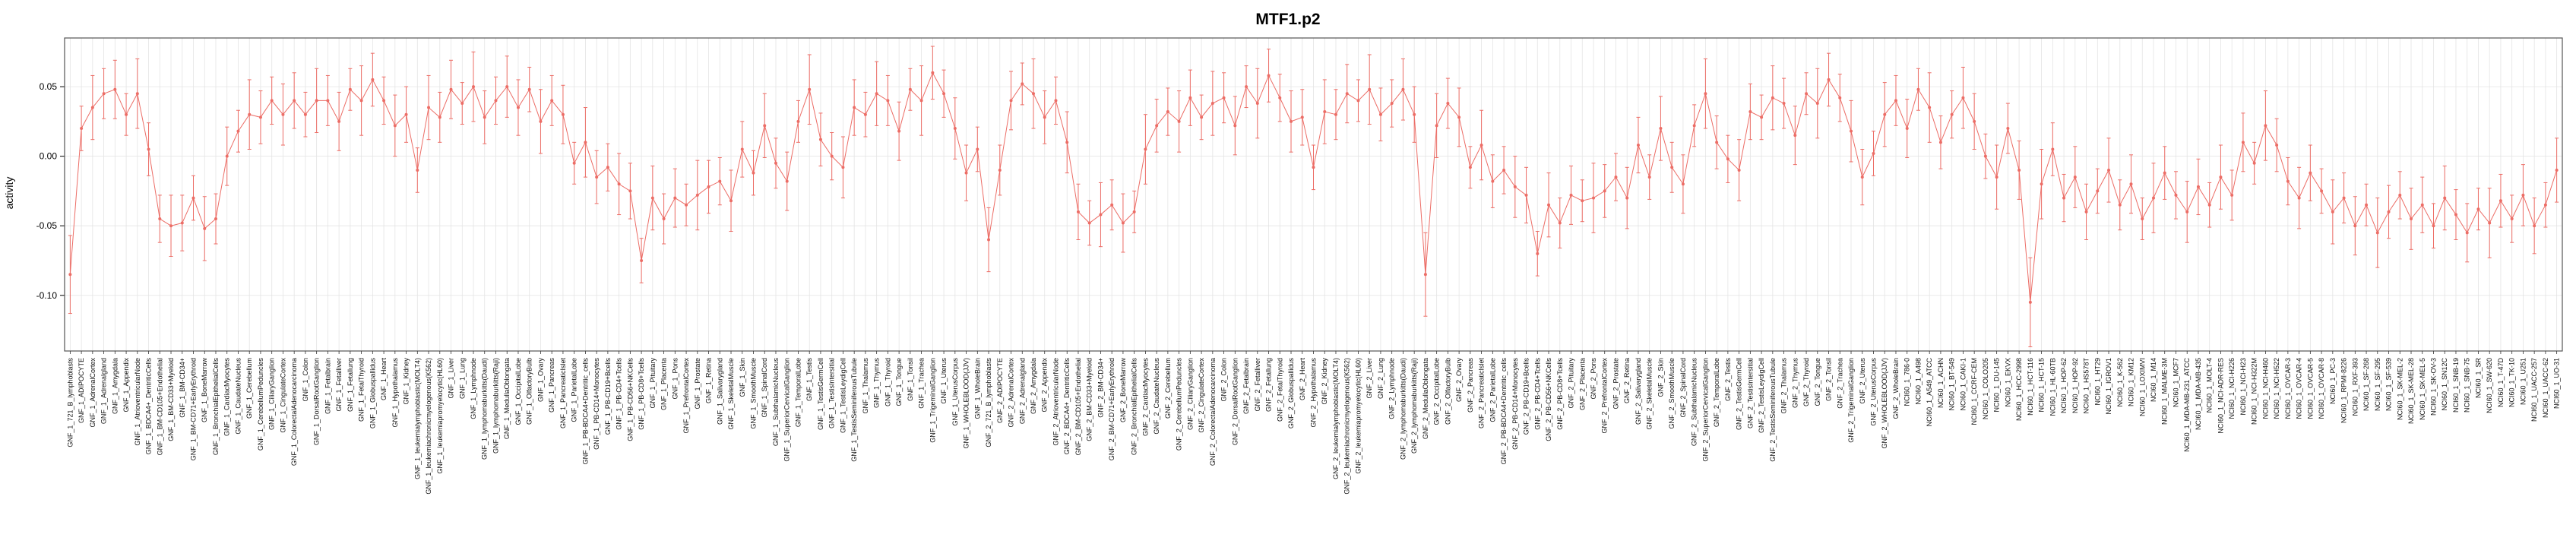  Describe the element at coordinates (2288, 388) in the screenshot. I see `x-axis-label: NCI60_1_OVCAR-3` at that location.